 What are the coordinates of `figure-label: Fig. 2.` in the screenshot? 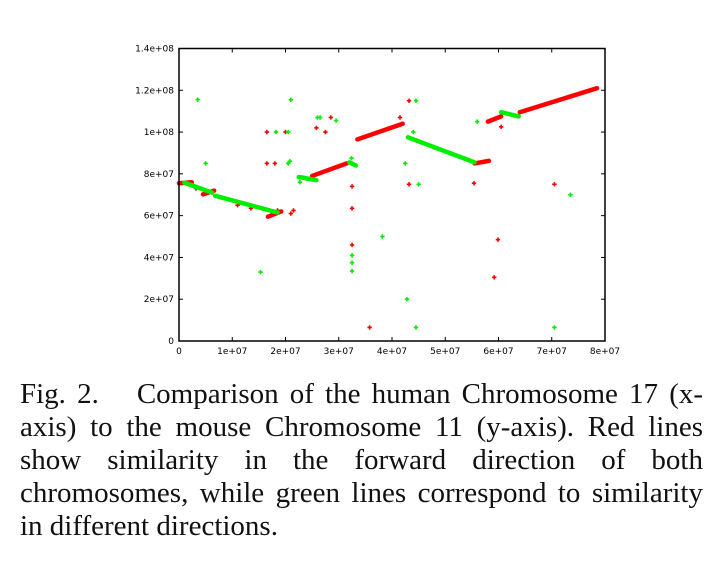 It's located at (59, 394).